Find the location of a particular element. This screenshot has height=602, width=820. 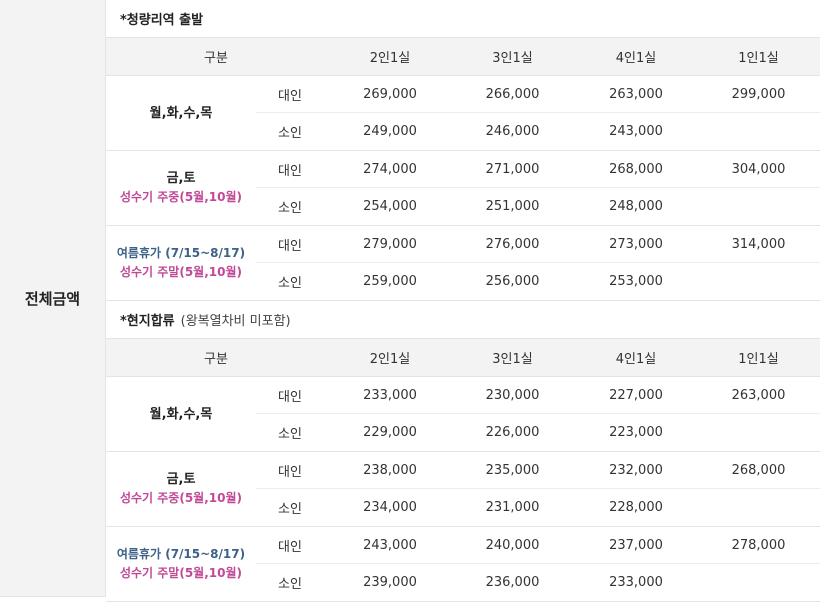

price-cell: 274,000 is located at coordinates (390, 169).